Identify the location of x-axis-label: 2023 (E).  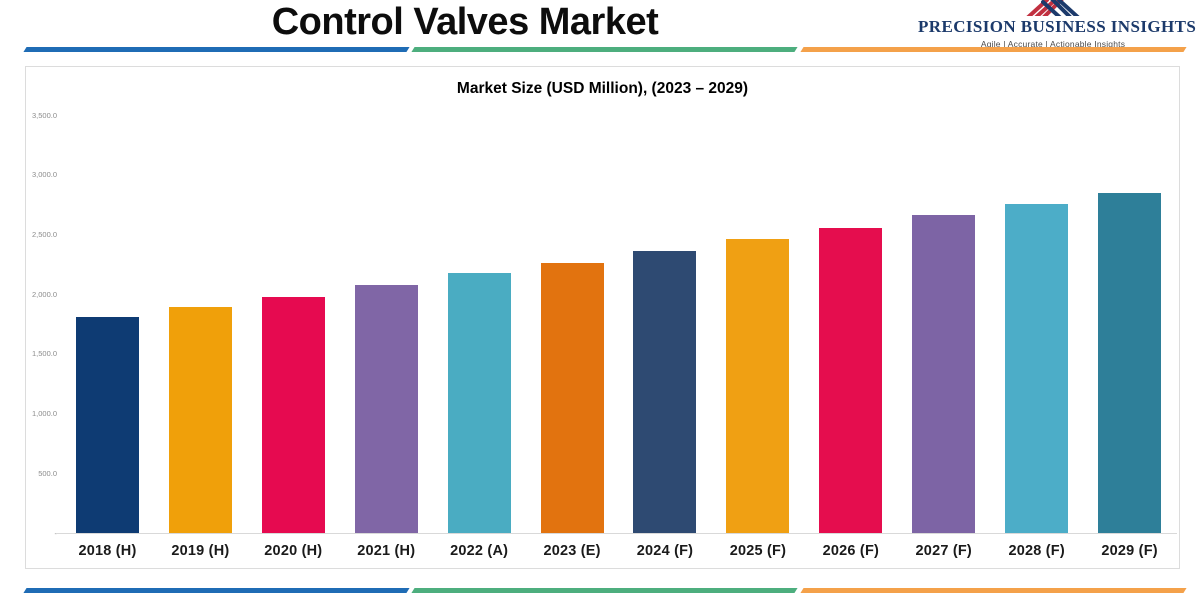
(572, 551).